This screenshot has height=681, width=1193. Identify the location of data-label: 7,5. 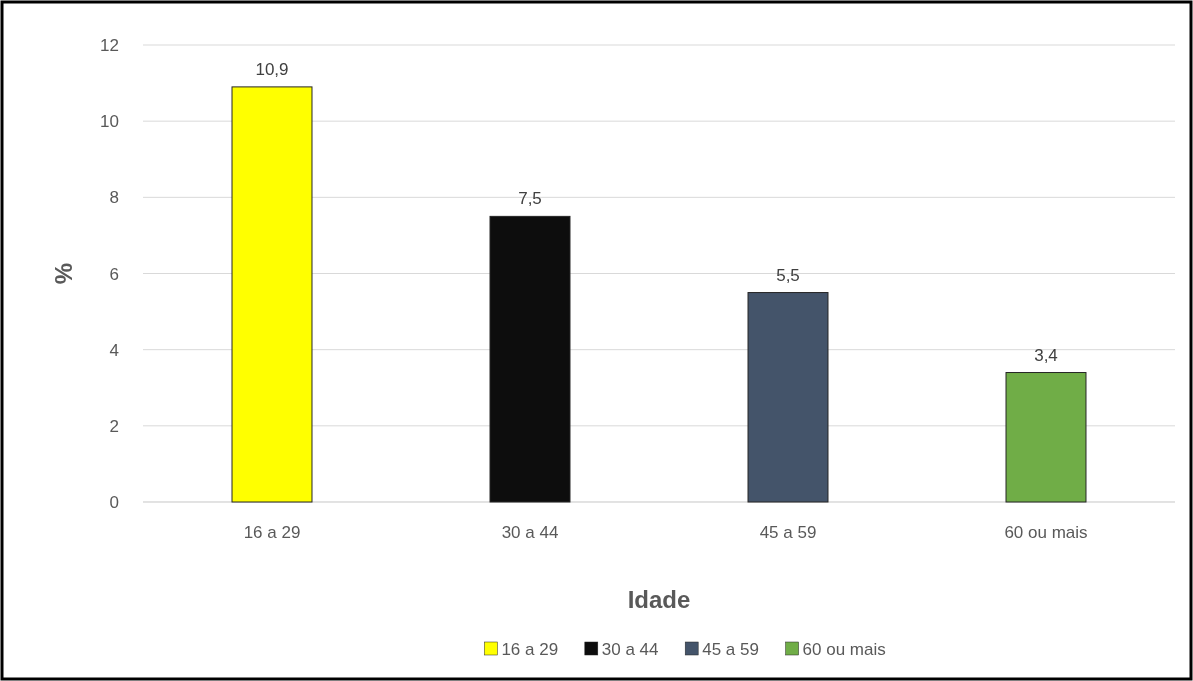
(530, 199).